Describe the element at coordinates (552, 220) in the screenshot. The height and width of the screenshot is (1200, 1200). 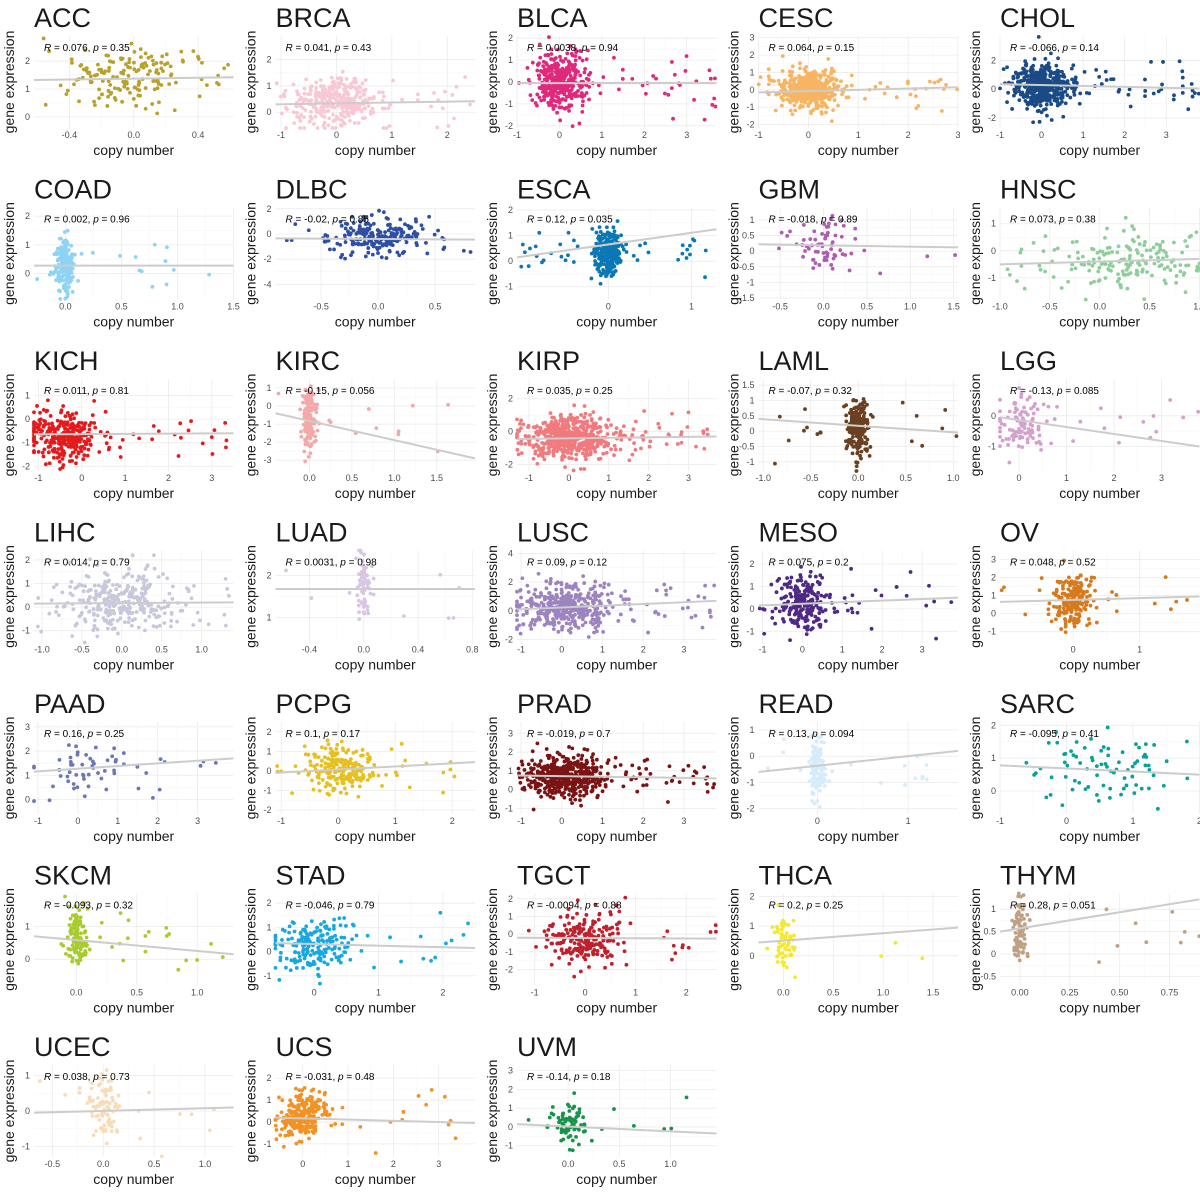
I see `r-value: = 0.12,` at that location.